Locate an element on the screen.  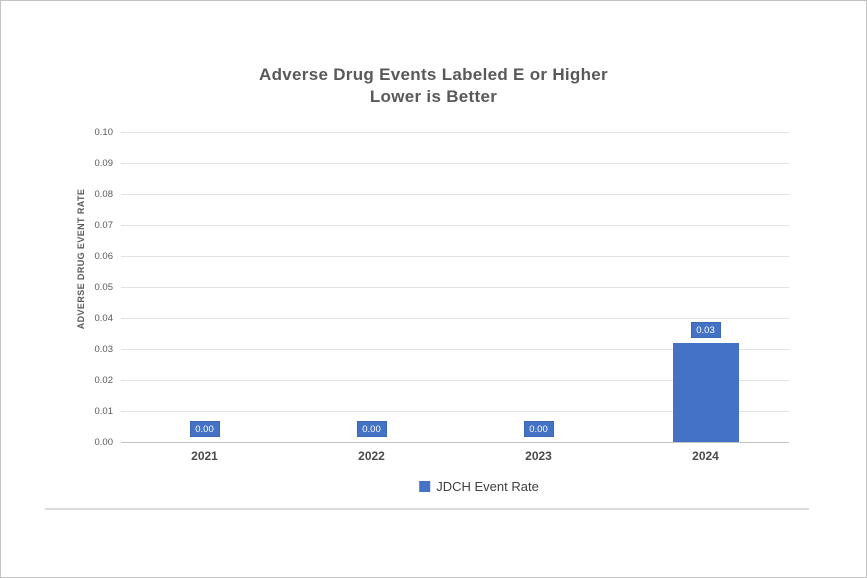
gridline-0.07 is located at coordinates (455, 225).